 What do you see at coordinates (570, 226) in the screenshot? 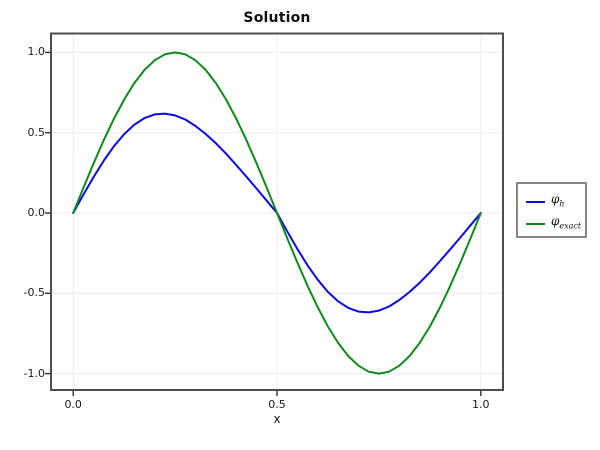
I see `phi-exact-subscript: exact` at bounding box center [570, 226].